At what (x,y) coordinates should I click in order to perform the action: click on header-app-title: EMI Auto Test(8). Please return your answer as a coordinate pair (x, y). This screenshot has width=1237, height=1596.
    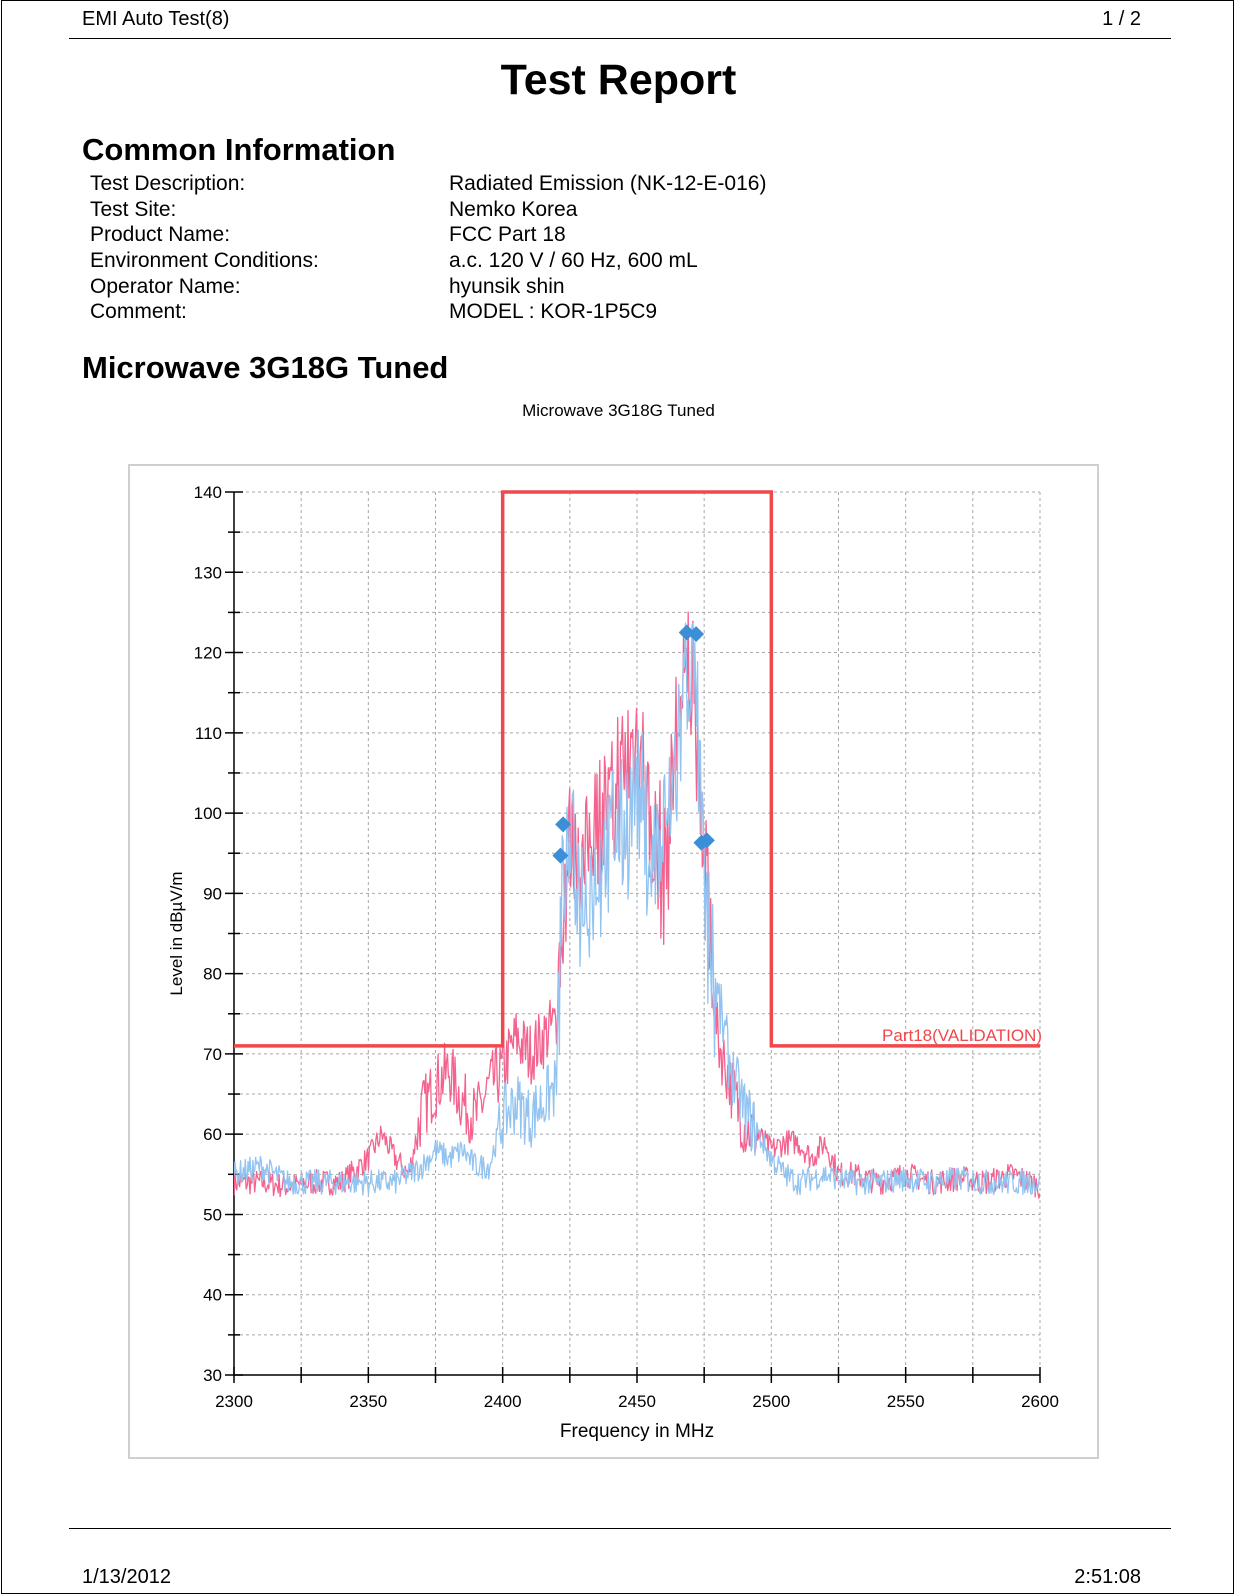
    Looking at the image, I should click on (156, 19).